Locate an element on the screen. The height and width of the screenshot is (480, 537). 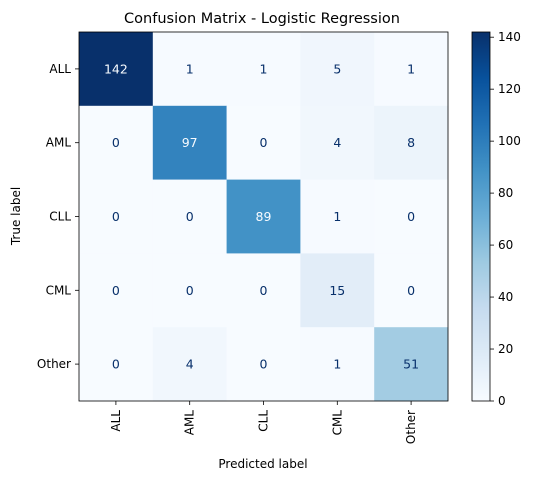
y-tick-label: AML is located at coordinates (59, 143).